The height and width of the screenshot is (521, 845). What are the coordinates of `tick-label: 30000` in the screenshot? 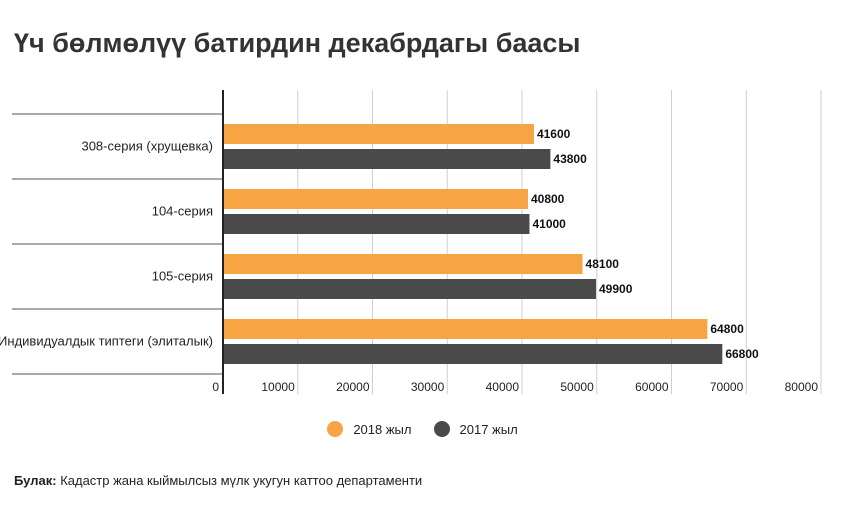 It's located at (428, 387).